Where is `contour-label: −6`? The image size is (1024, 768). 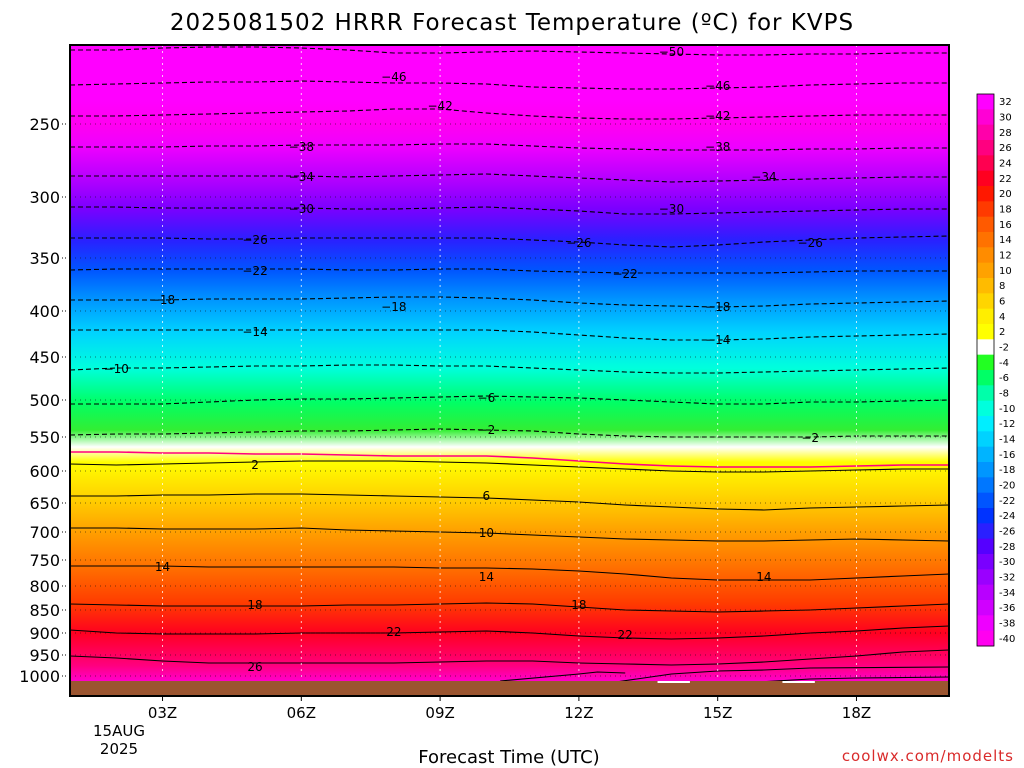 contour-label: −6 is located at coordinates (487, 398).